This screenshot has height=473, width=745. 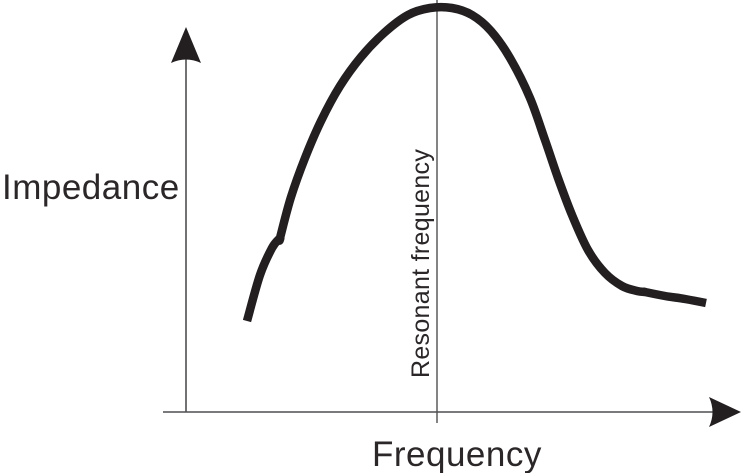 I want to click on y-axis-arrowhead-icon, so click(x=186, y=45).